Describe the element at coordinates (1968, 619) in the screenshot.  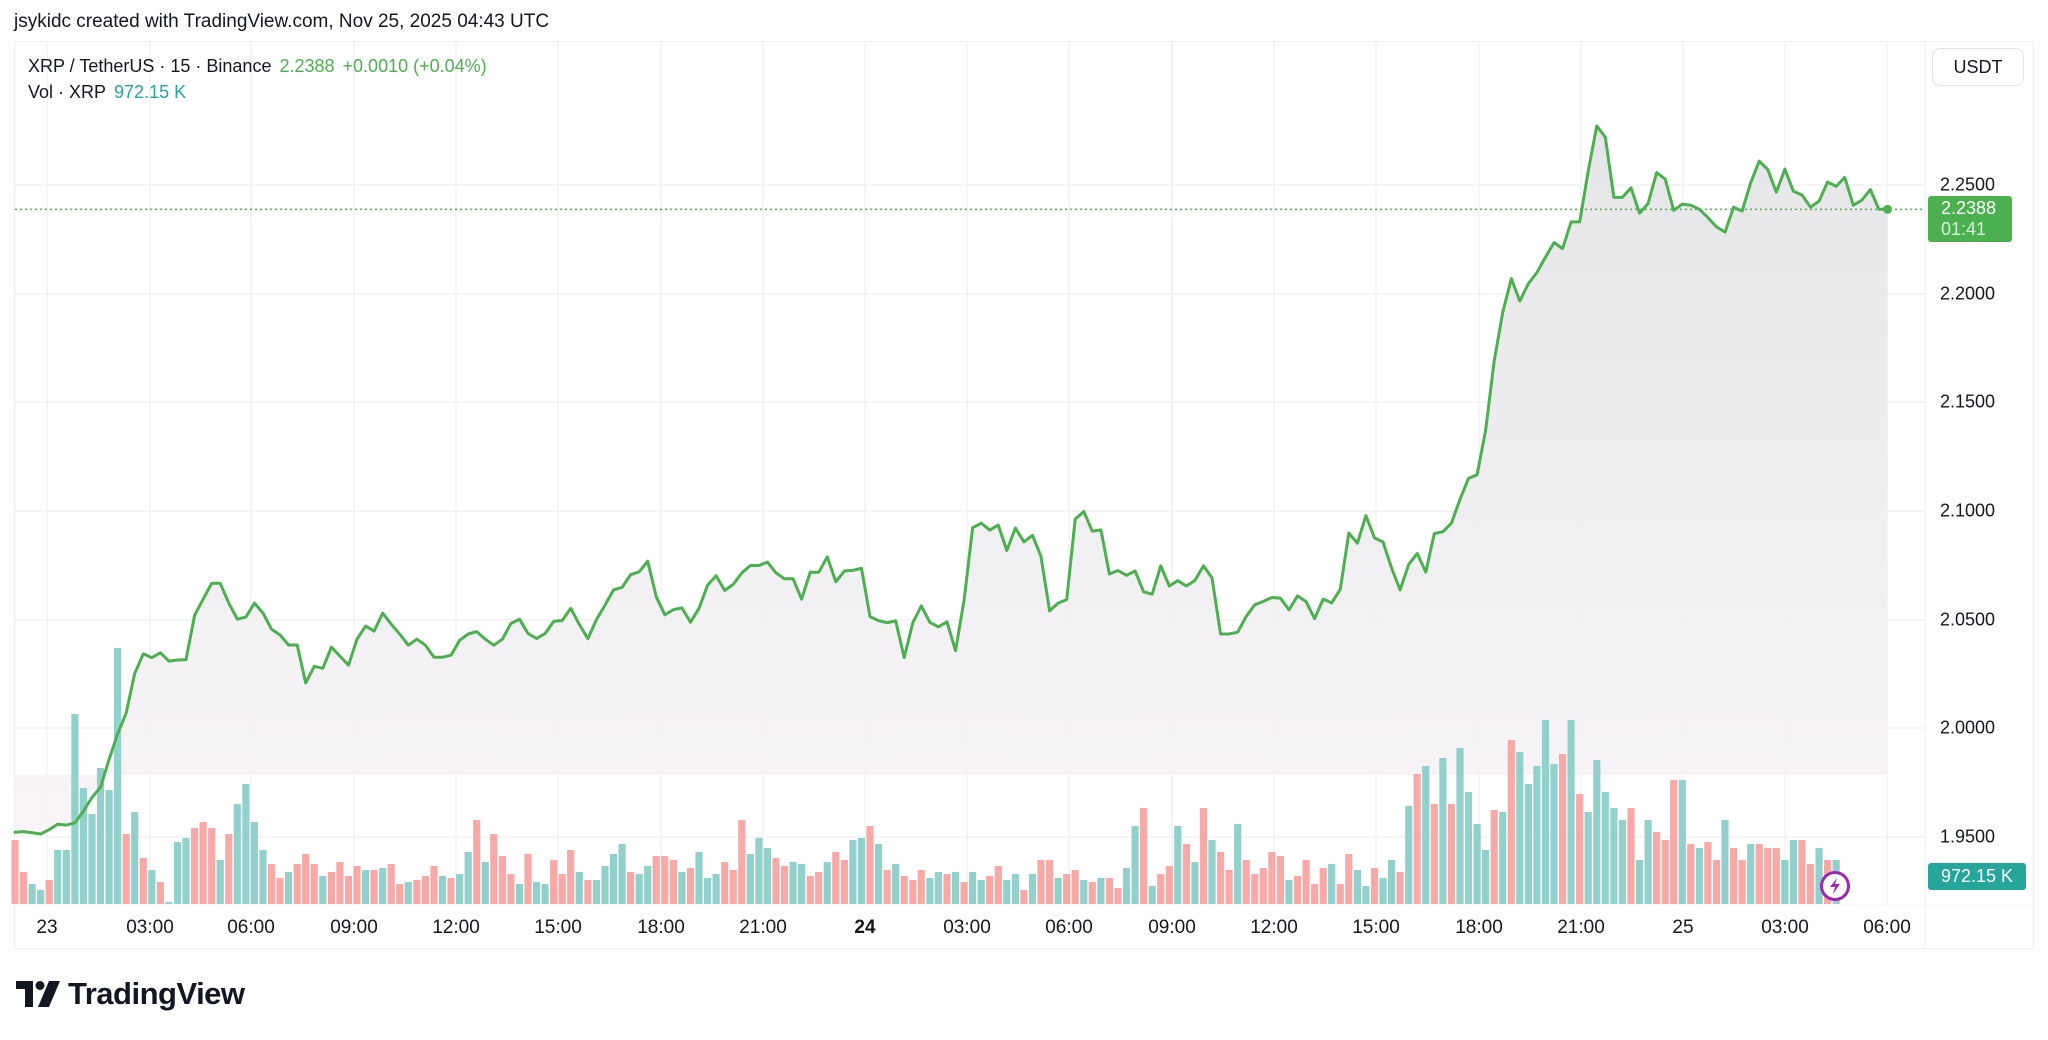
I see `price-axis-tick: 2.0500` at that location.